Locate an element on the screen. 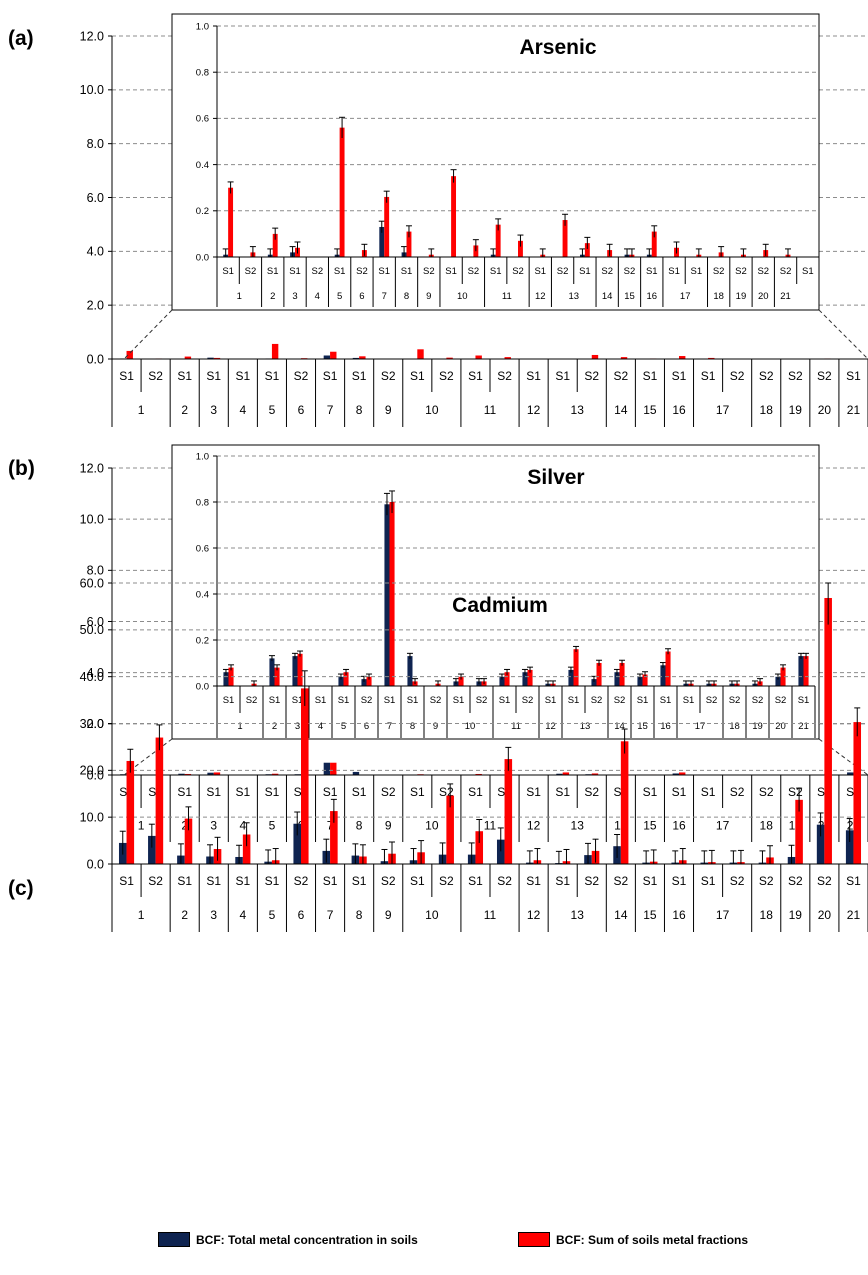 Image resolution: width=868 pixels, height=1275 pixels. y-tick-label: 50.0 is located at coordinates (92, 630).